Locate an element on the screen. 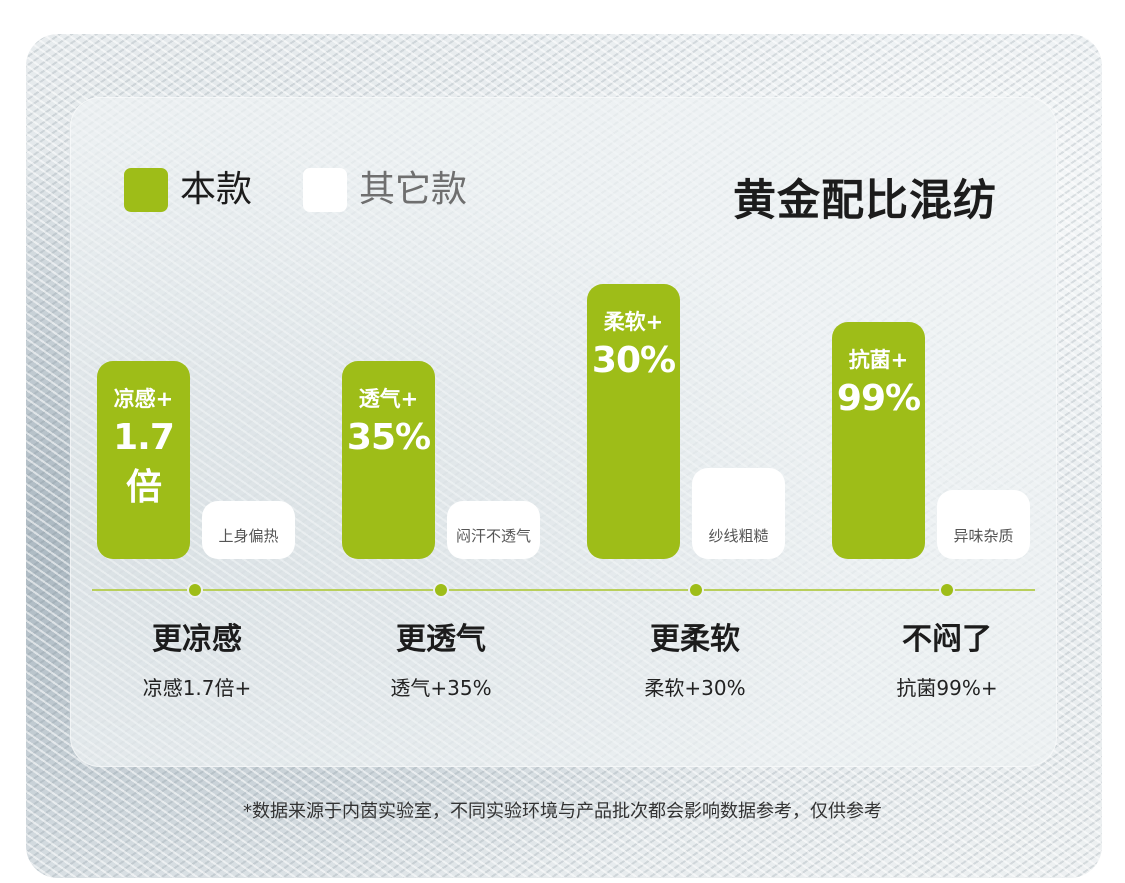  bar-this-product: 凉感+ 1.7倍 is located at coordinates (143, 460).